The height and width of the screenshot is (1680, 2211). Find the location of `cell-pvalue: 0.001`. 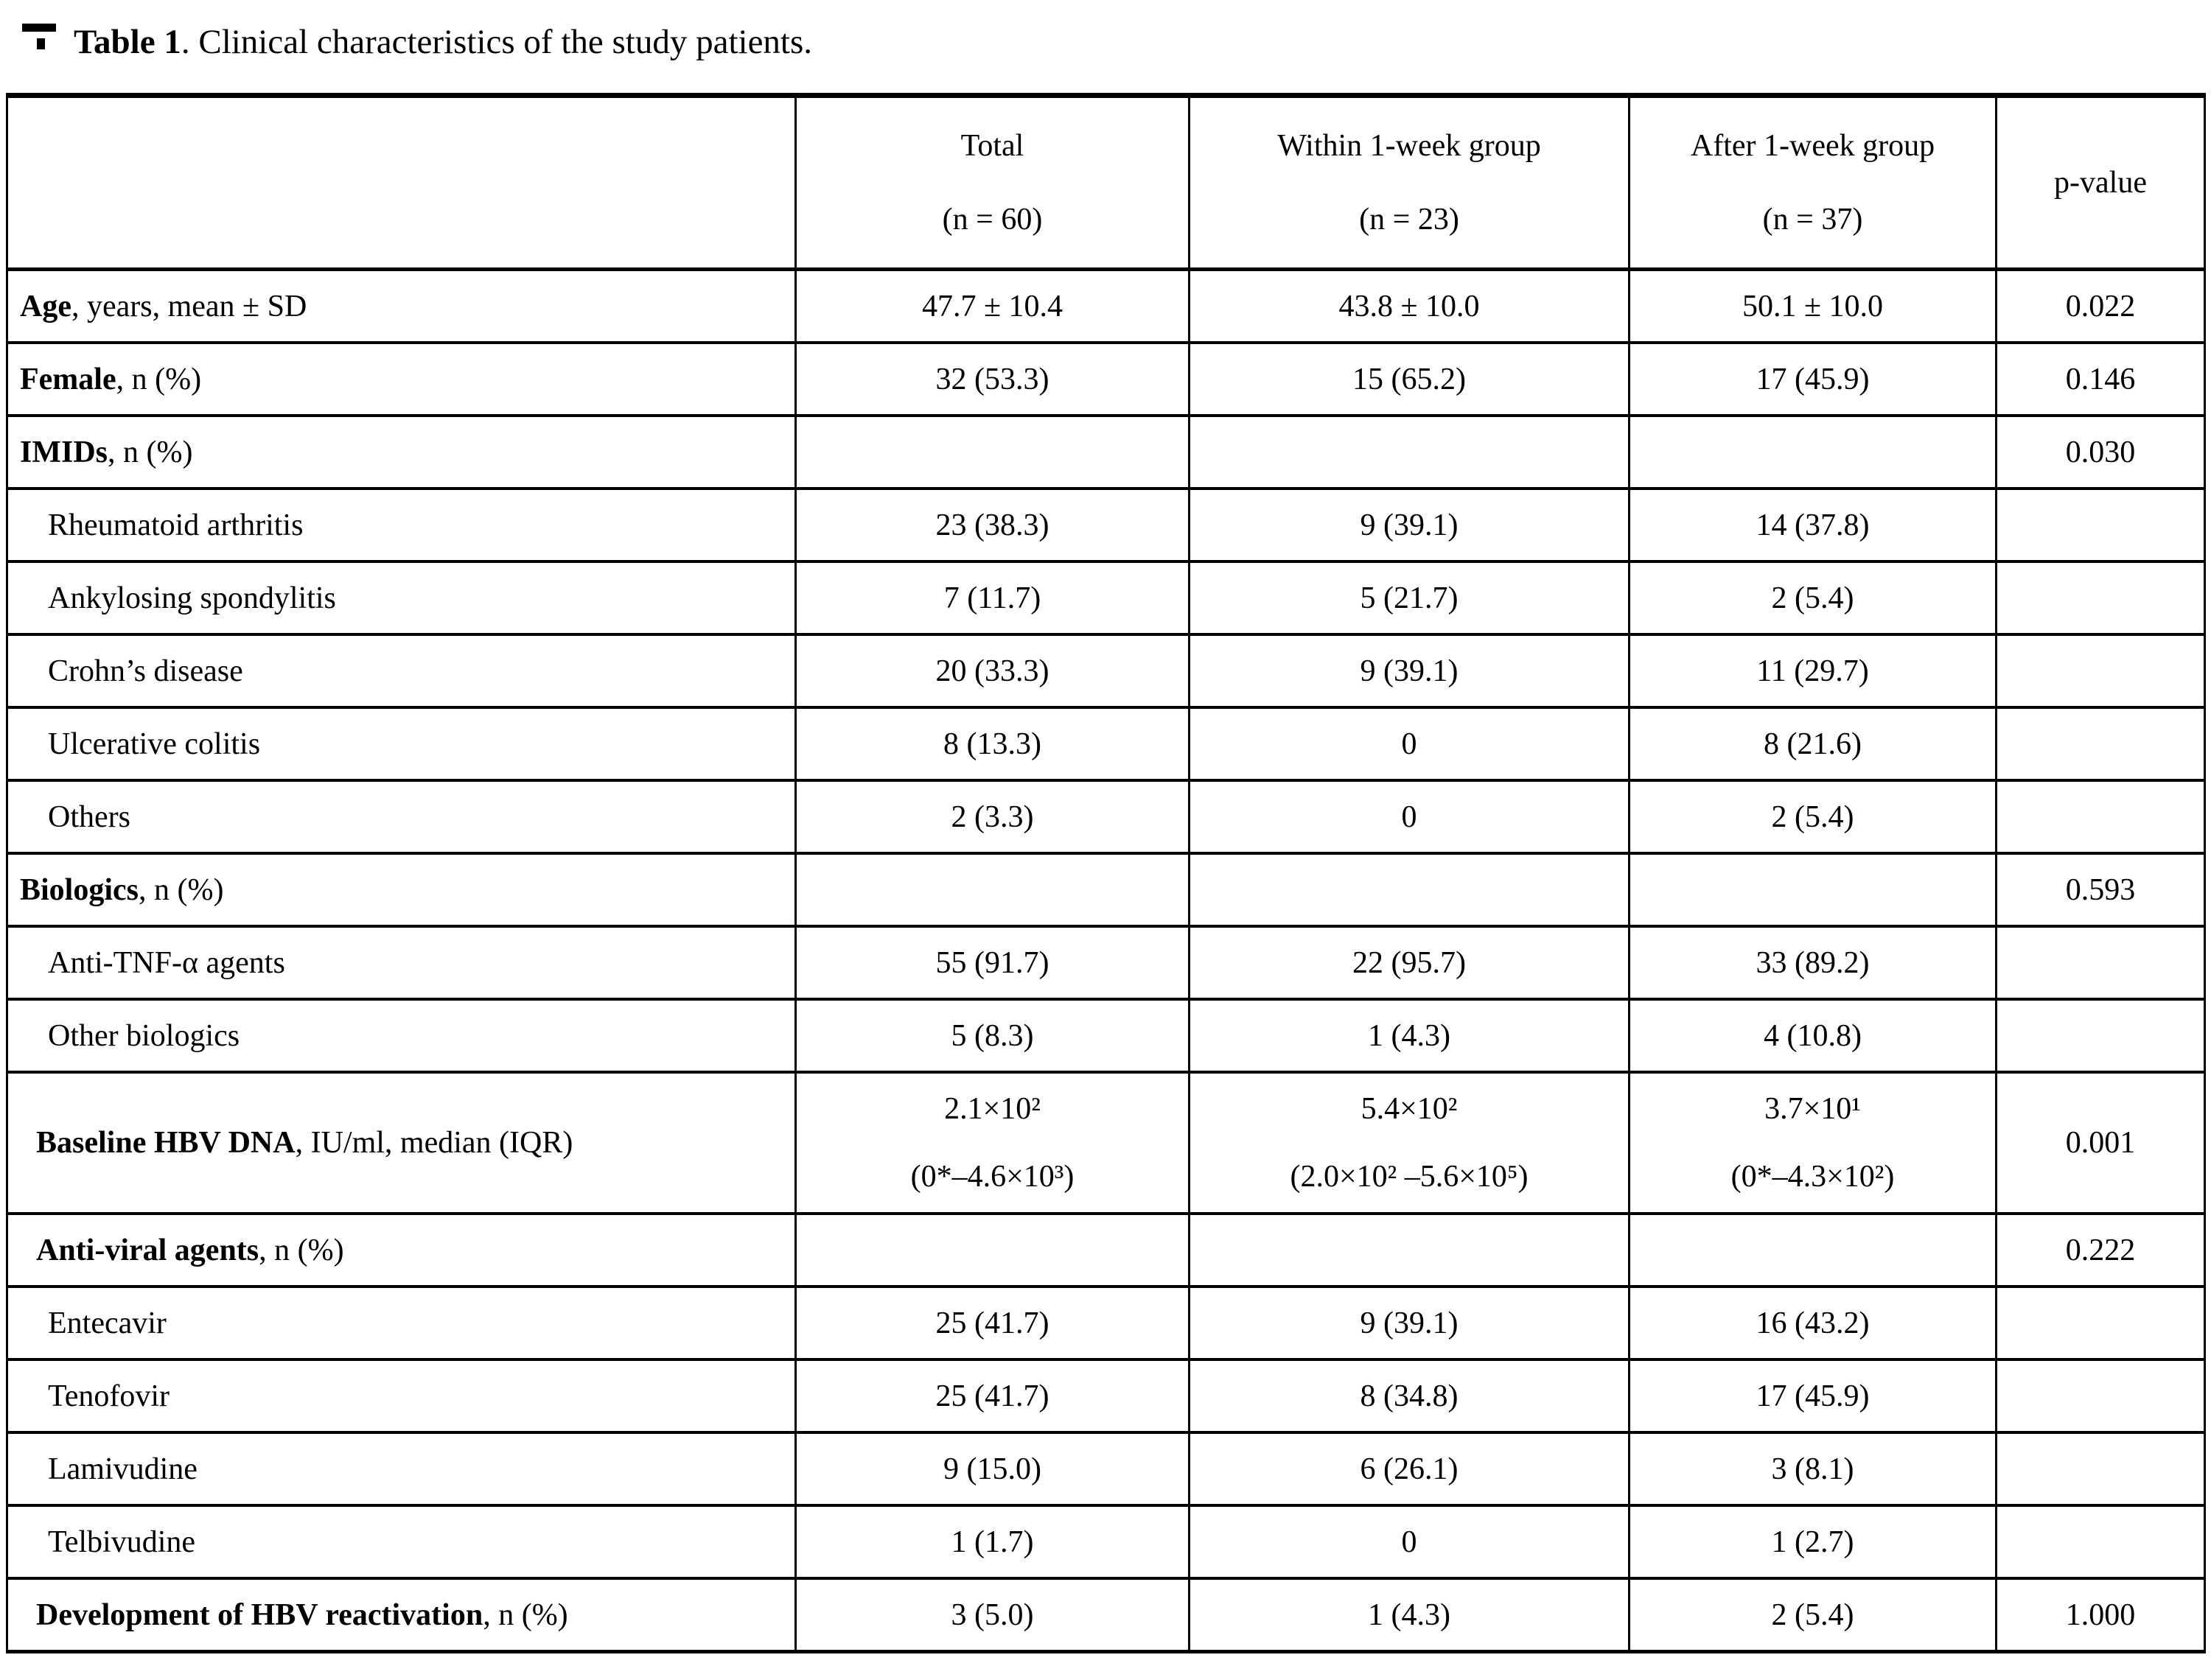

cell-pvalue: 0.001 is located at coordinates (2100, 1143).